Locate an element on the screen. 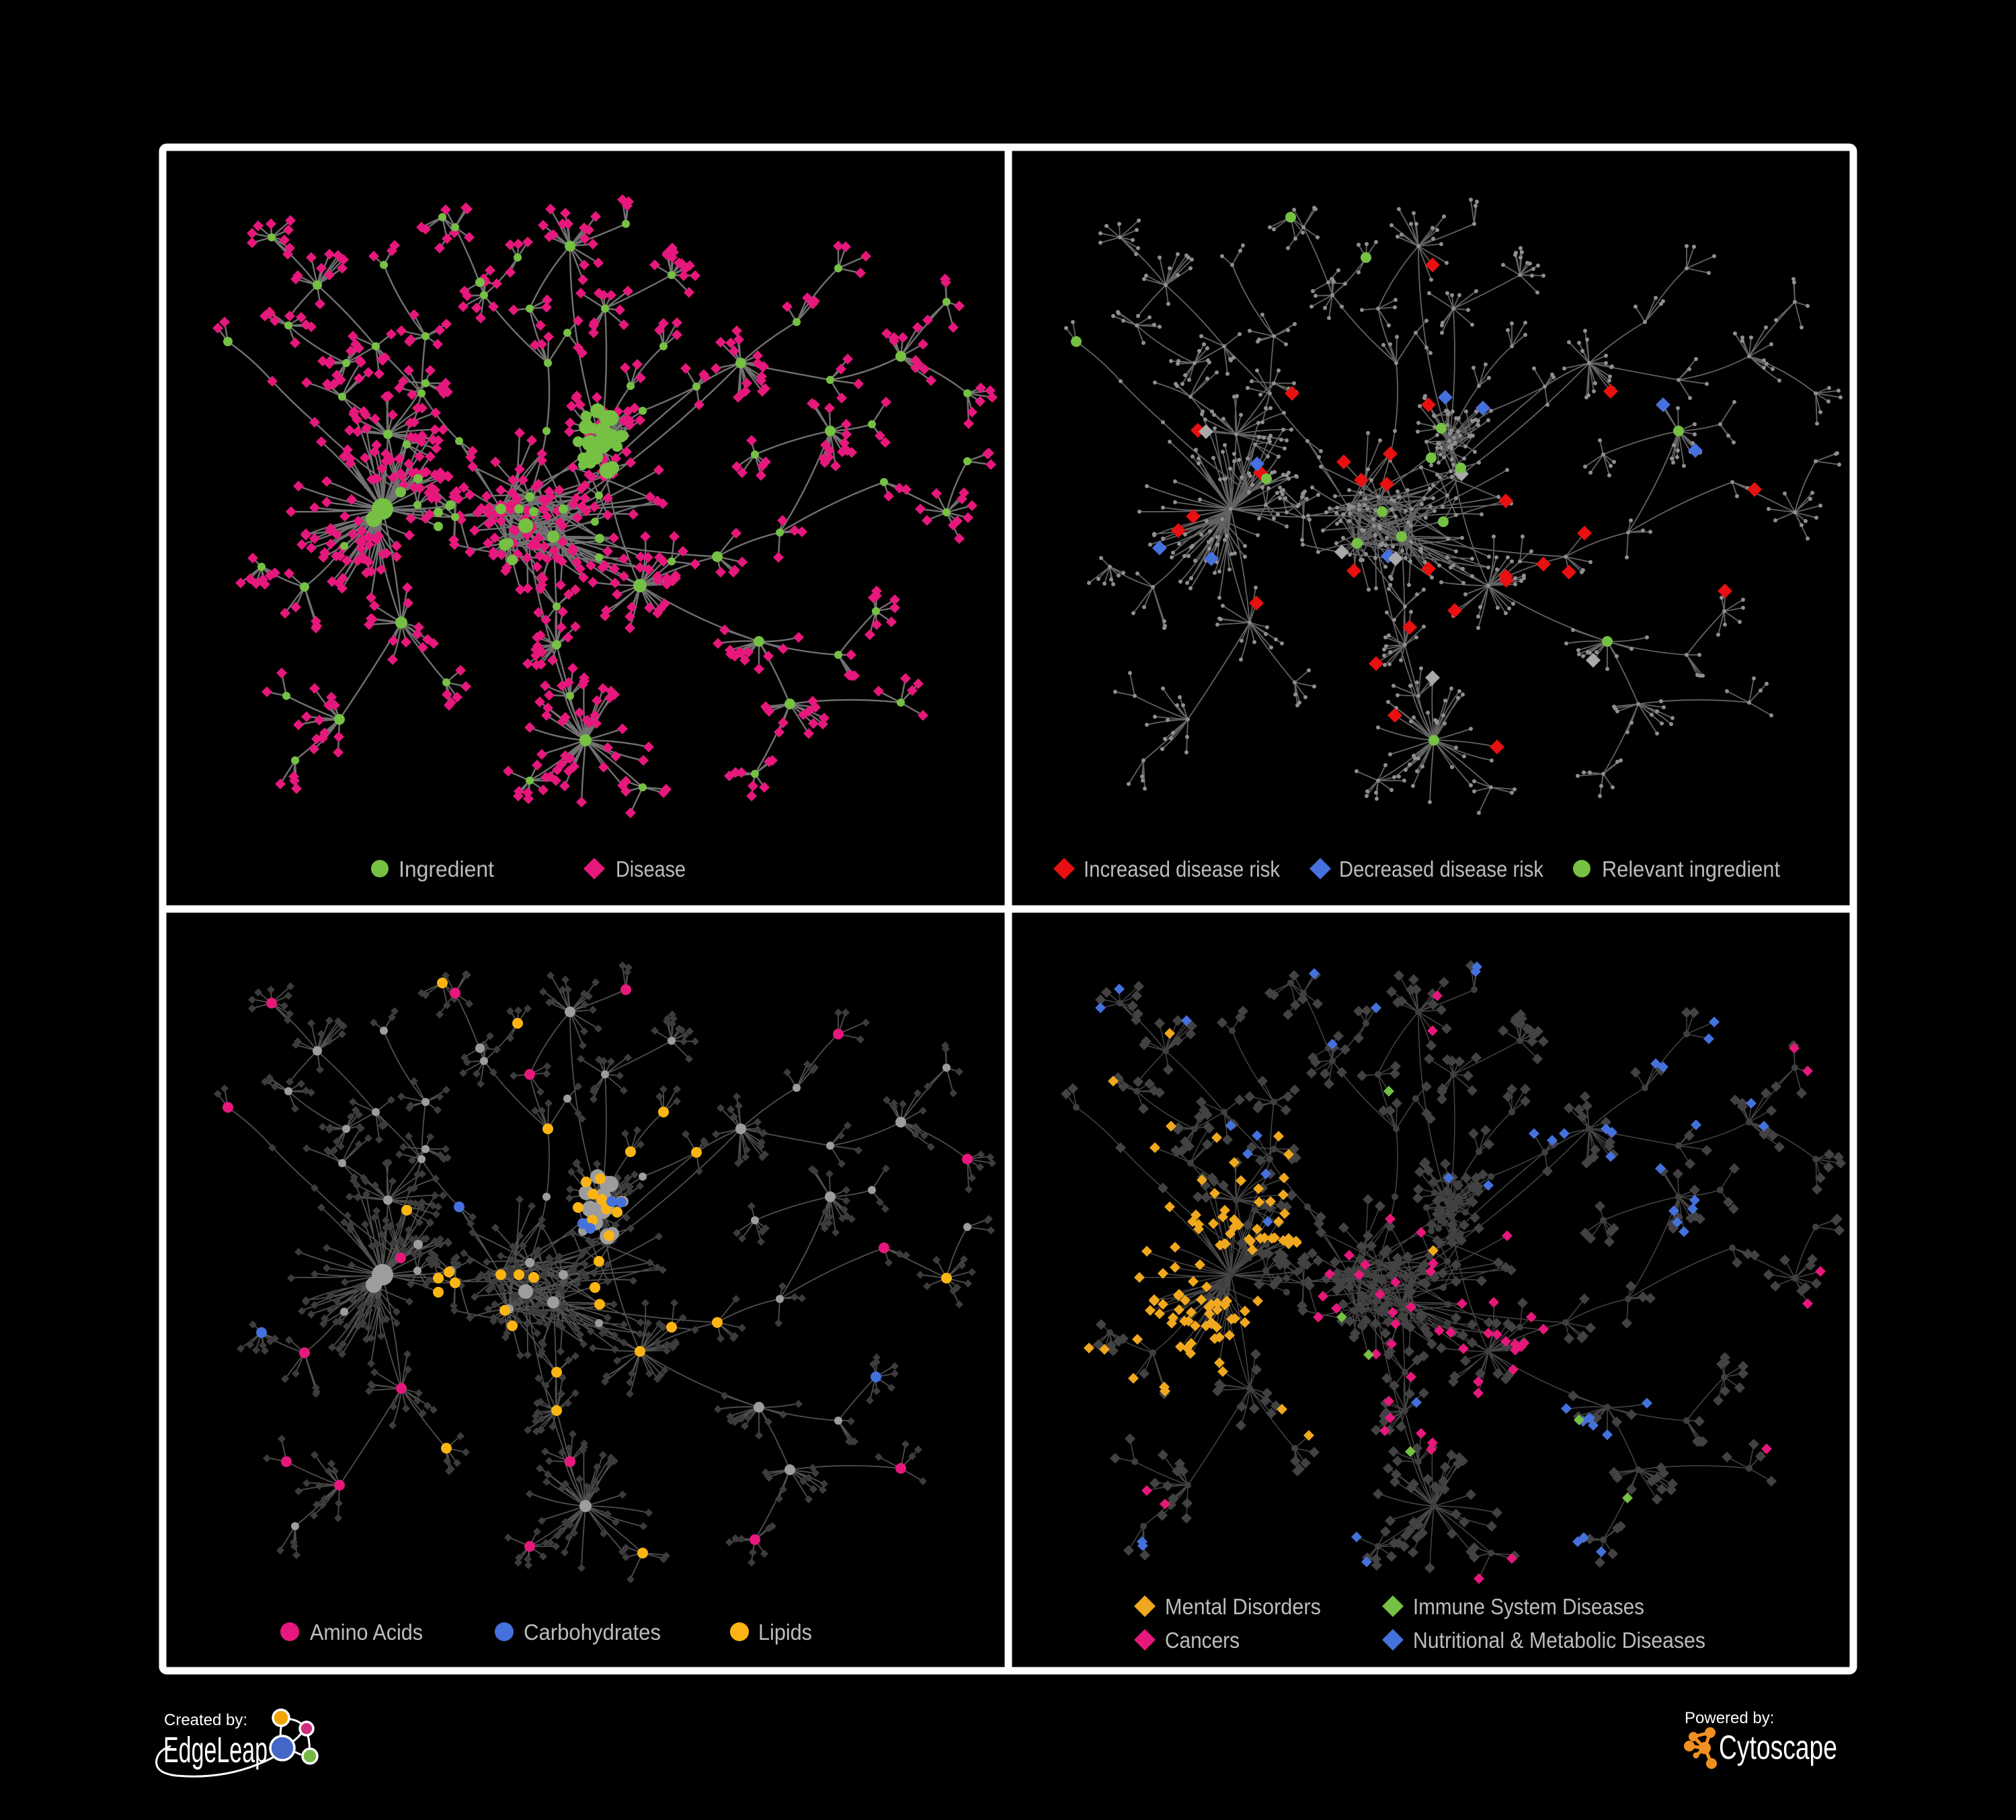 The width and height of the screenshot is (2016, 1820). svg-text: Carbohydrates is located at coordinates (592, 1632).